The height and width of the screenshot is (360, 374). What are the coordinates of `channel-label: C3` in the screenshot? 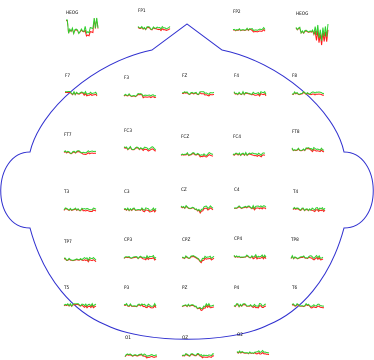 It's located at (127, 191).